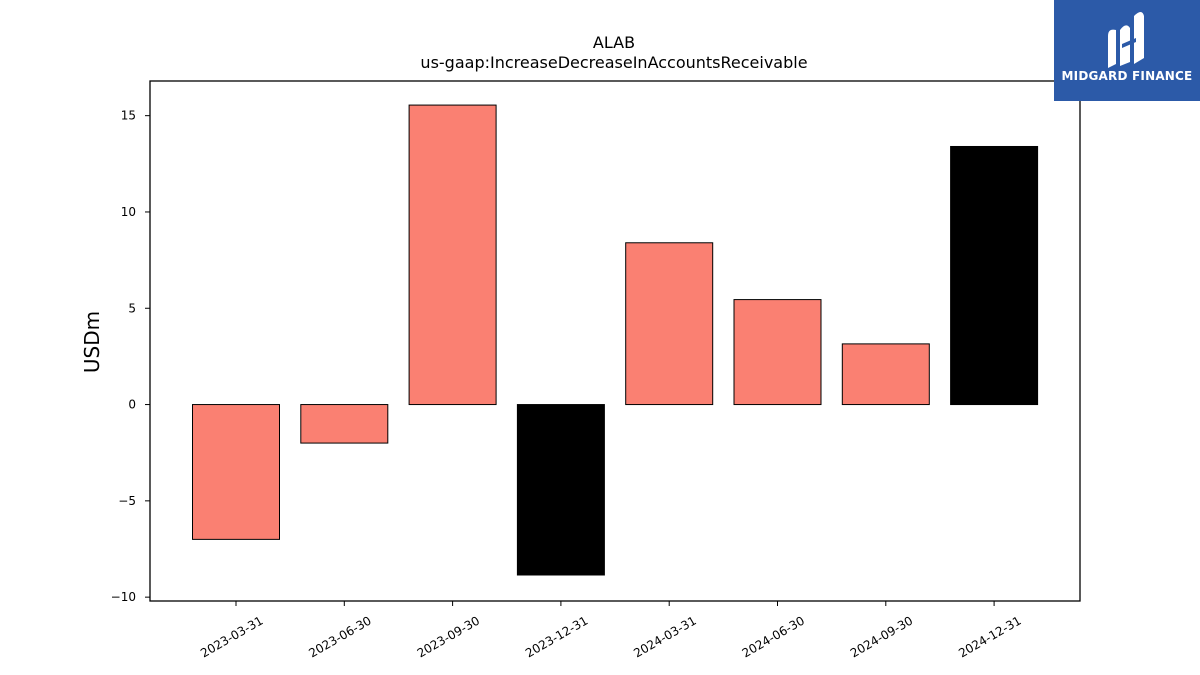 The height and width of the screenshot is (675, 1200). What do you see at coordinates (664, 636) in the screenshot?
I see `x-tick-label: 2024-03-31` at bounding box center [664, 636].